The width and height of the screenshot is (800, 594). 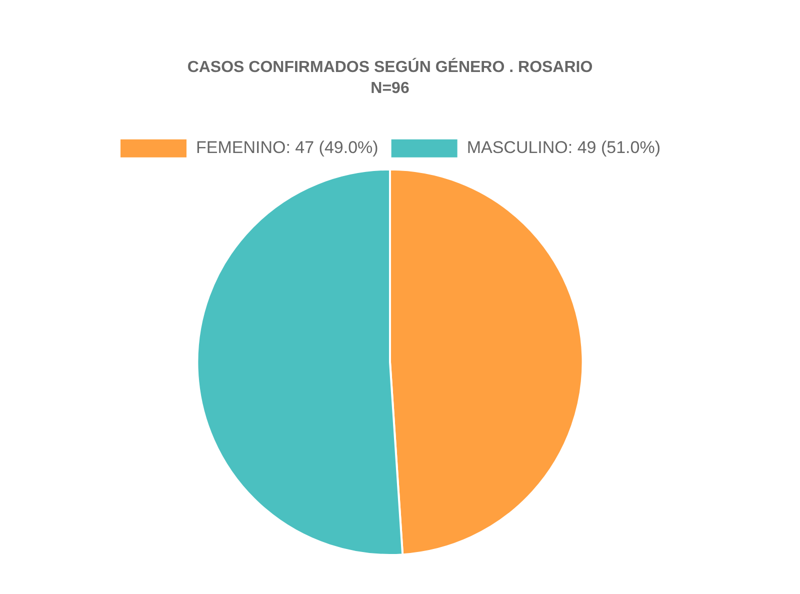 What do you see at coordinates (287, 148) in the screenshot?
I see `legend-label: FEMENINO: 47 (49.0%)` at bounding box center [287, 148].